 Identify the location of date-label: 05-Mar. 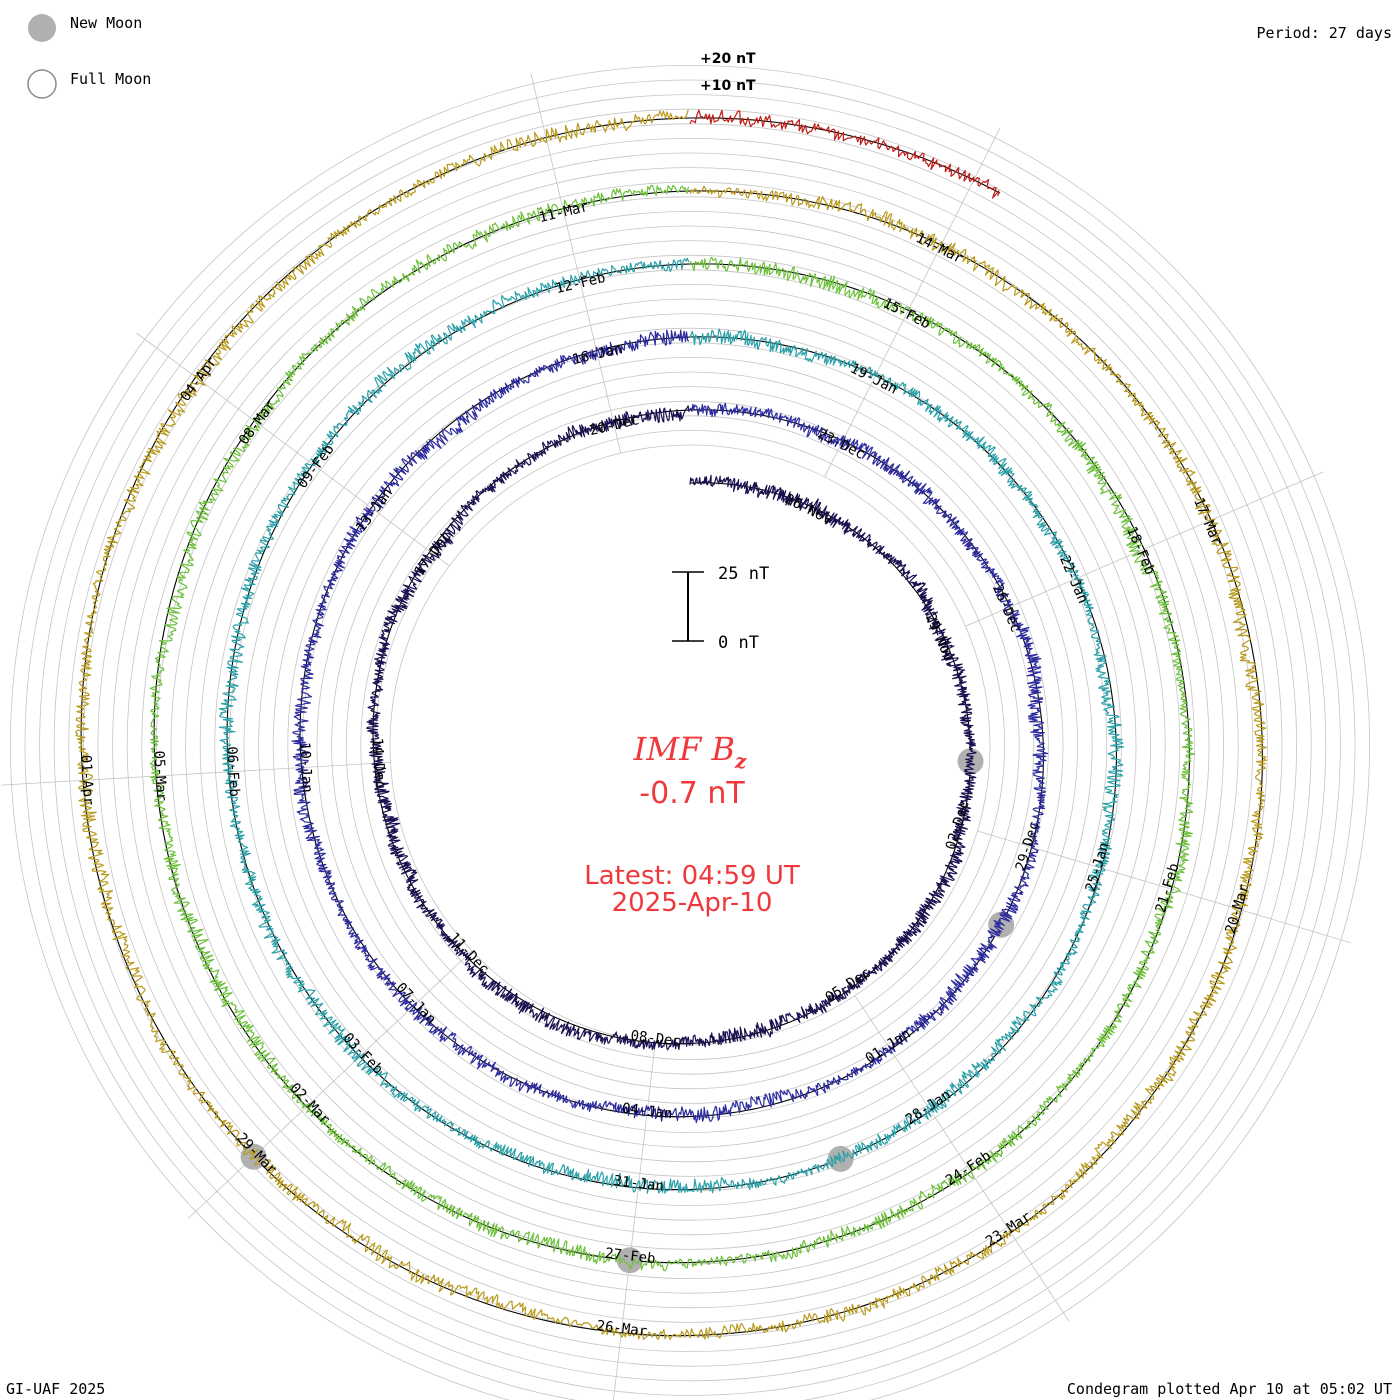
(159, 775).